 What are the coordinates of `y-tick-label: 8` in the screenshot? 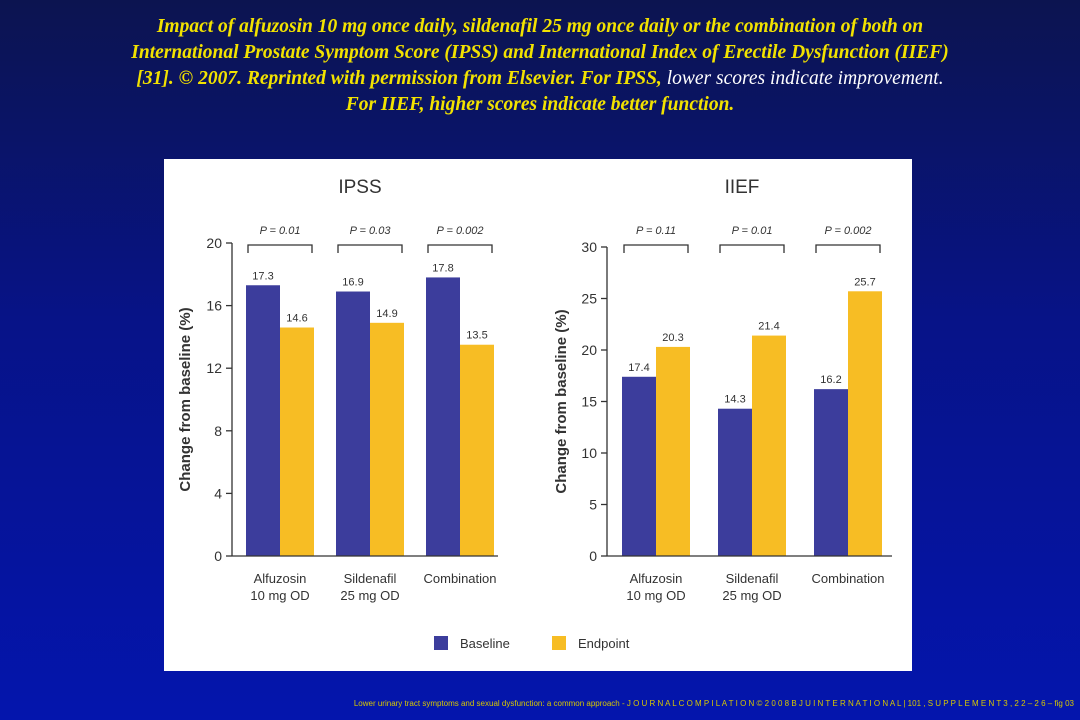 It's located at (218, 431).